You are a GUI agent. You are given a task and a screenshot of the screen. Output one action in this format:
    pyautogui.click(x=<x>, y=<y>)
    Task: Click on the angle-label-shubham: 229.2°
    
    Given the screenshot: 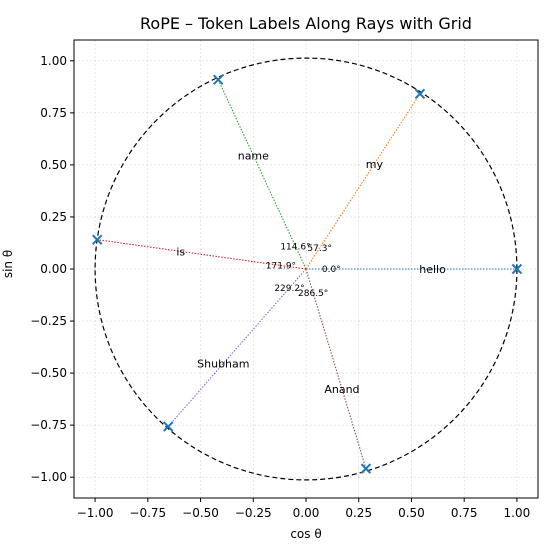 What is the action you would take?
    pyautogui.click(x=289, y=289)
    